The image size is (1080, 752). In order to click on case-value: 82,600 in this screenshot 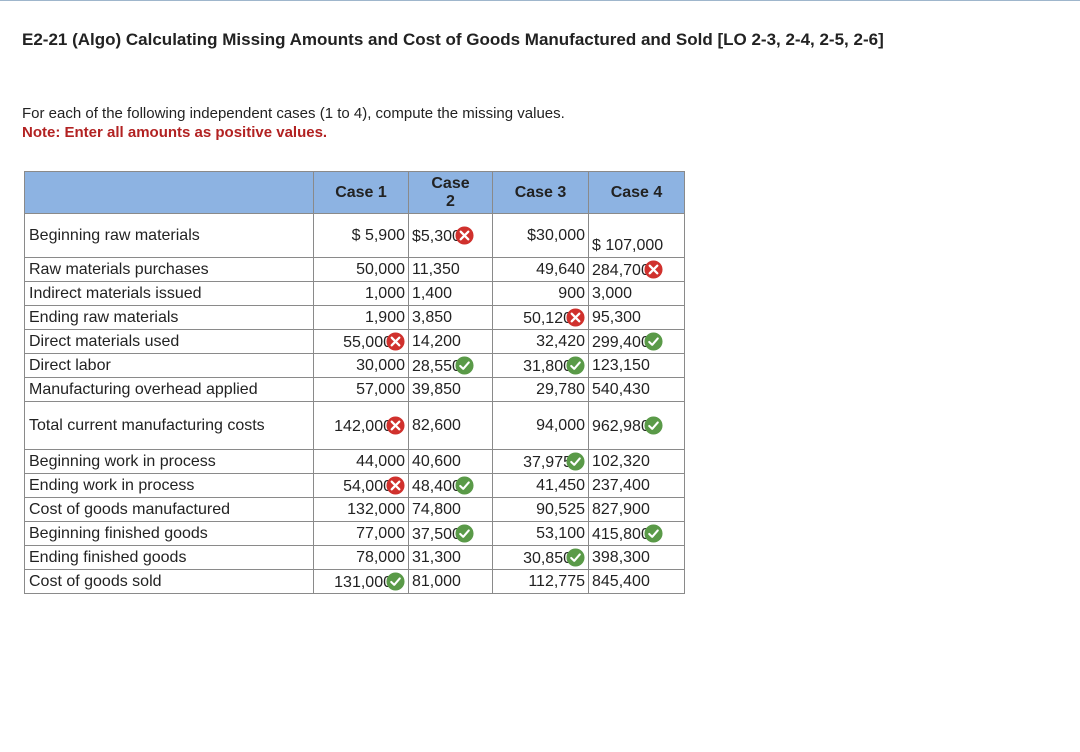, I will do `click(450, 425)`.